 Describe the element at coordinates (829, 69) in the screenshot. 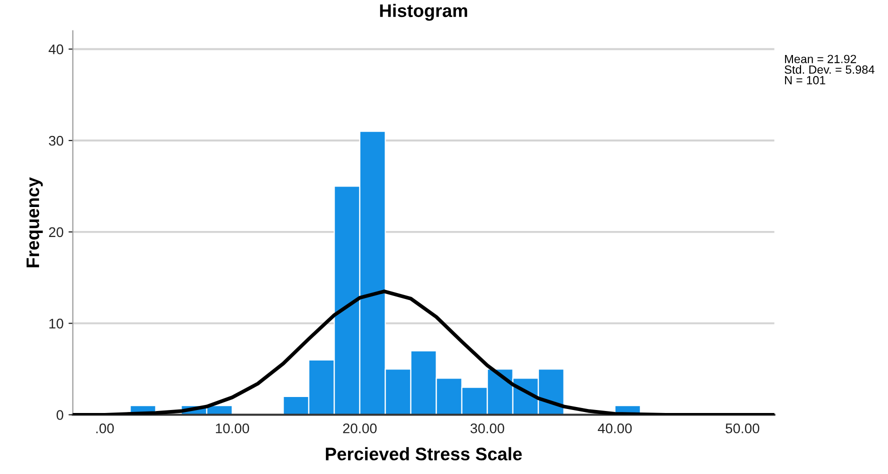

I see `text: Mean = 21.92 Std. Dev. = 5.984 N = 101` at that location.